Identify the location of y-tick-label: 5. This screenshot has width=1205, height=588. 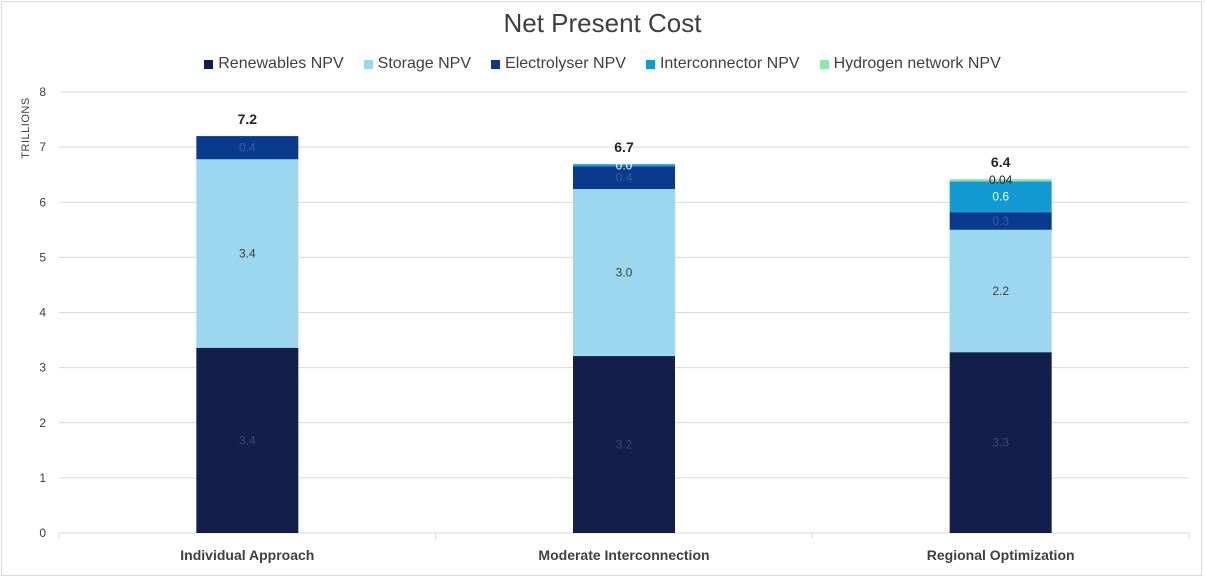
(42, 257).